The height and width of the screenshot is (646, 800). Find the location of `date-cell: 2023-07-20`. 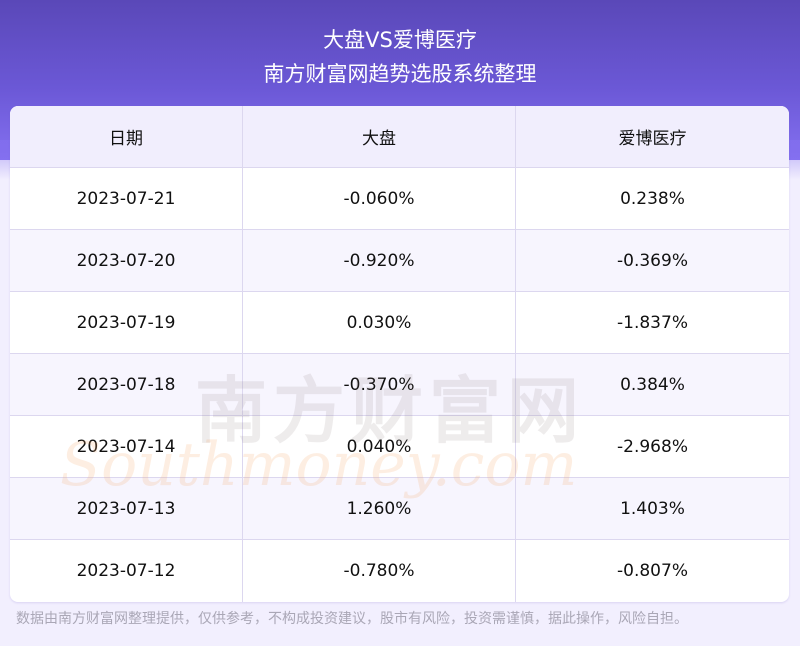

date-cell: 2023-07-20 is located at coordinates (126, 260).